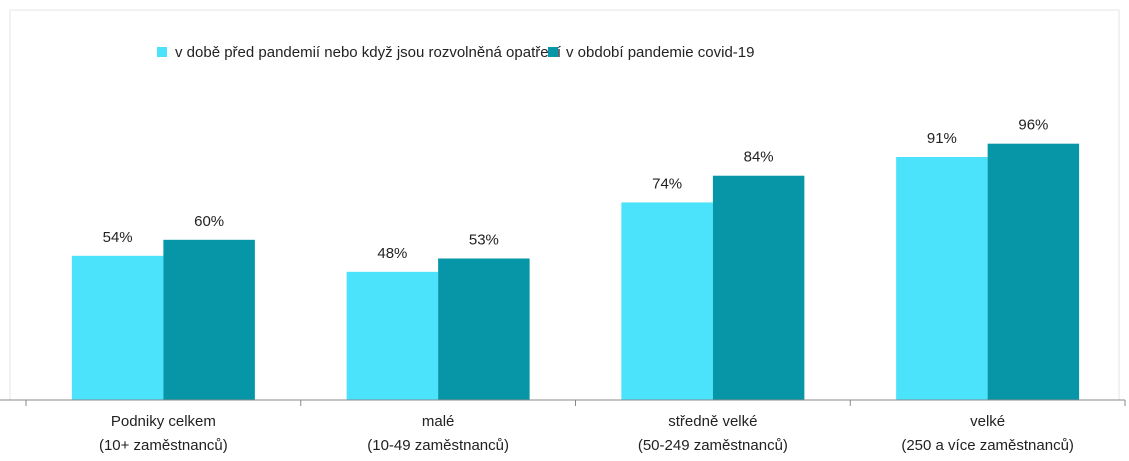  What do you see at coordinates (712, 421) in the screenshot?
I see `x-tick-label: středně velké` at bounding box center [712, 421].